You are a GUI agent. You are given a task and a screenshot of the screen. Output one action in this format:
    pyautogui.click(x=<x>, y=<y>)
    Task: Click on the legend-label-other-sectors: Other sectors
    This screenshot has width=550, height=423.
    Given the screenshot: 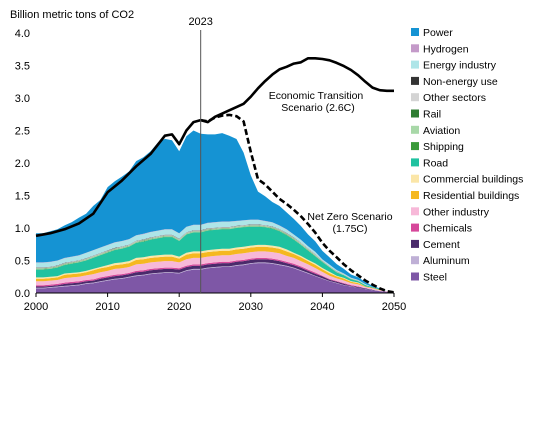 What is the action you would take?
    pyautogui.click(x=454, y=98)
    